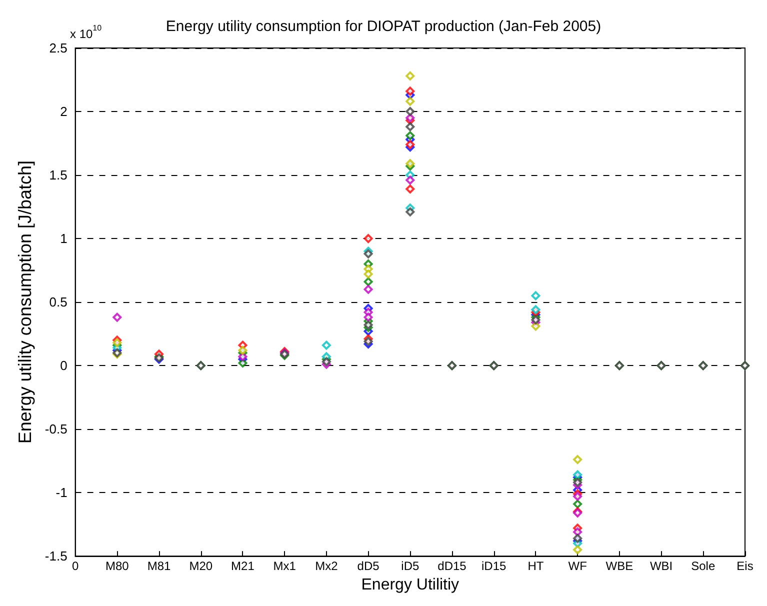 The image size is (767, 606). Describe the element at coordinates (620, 566) in the screenshot. I see `x-tick-label: WBE` at that location.